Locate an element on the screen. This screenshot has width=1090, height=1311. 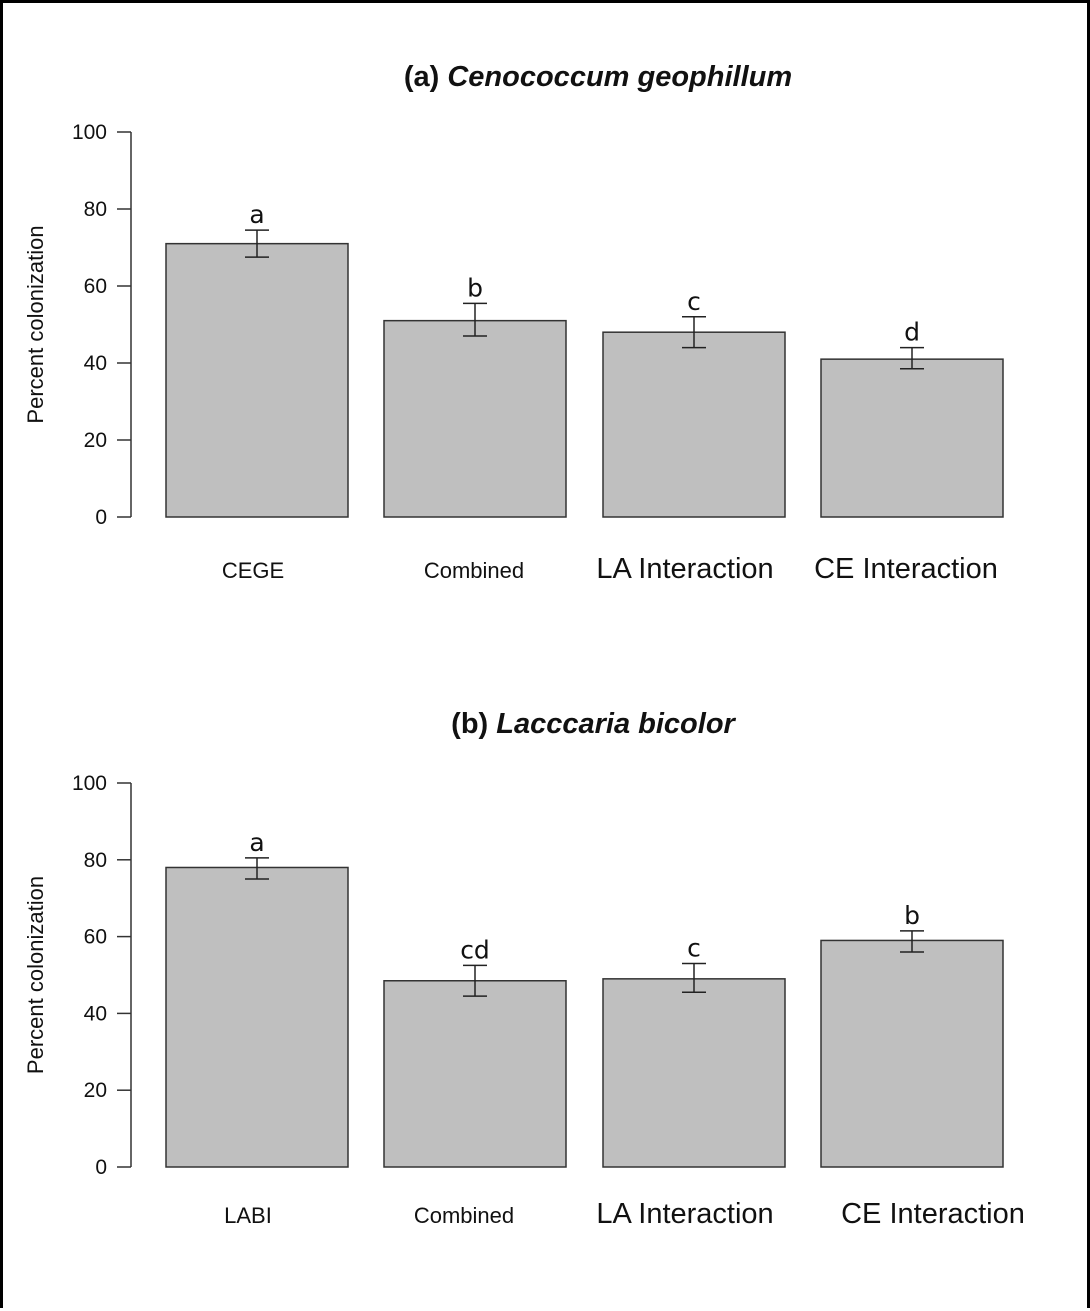
chart-title-a: (a) Cenococcum geophillum is located at coordinates (598, 77).